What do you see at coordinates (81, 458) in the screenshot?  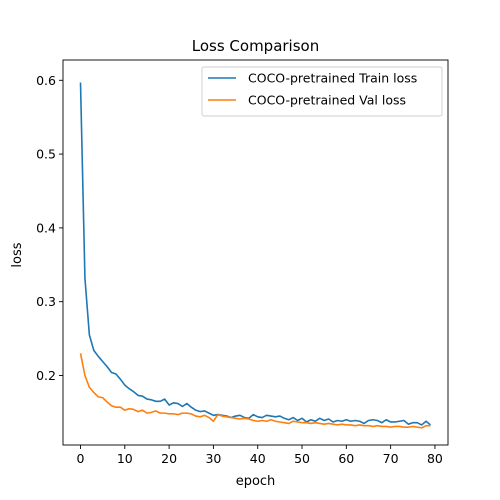 I see `x-tick-label: 0` at bounding box center [81, 458].